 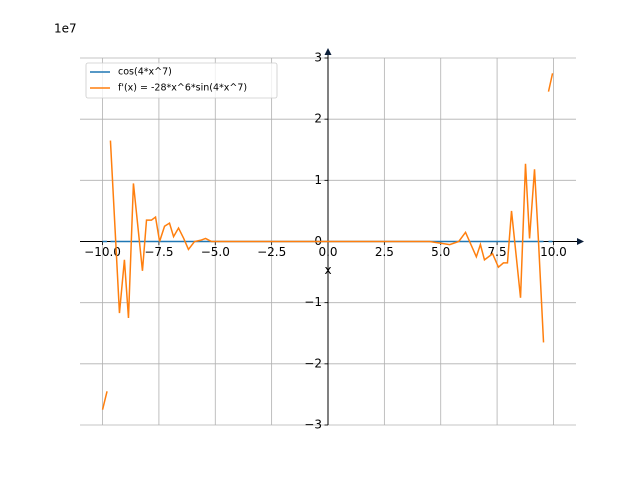 I want to click on x-tick-label: −7.5, so click(x=158, y=252).